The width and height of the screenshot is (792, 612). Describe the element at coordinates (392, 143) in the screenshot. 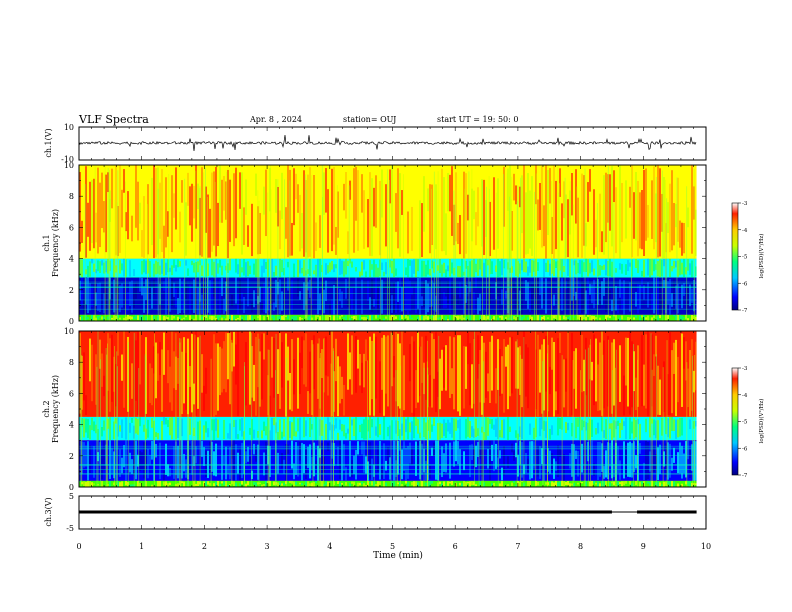

I see `ch1-xticks` at that location.